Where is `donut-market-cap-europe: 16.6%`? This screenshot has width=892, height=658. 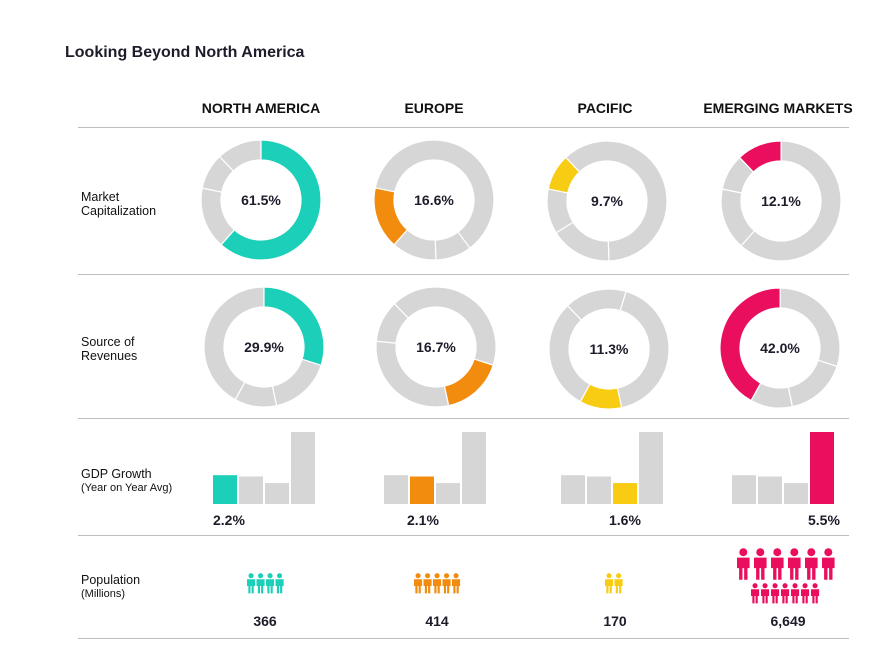 donut-market-cap-europe: 16.6% is located at coordinates (434, 200).